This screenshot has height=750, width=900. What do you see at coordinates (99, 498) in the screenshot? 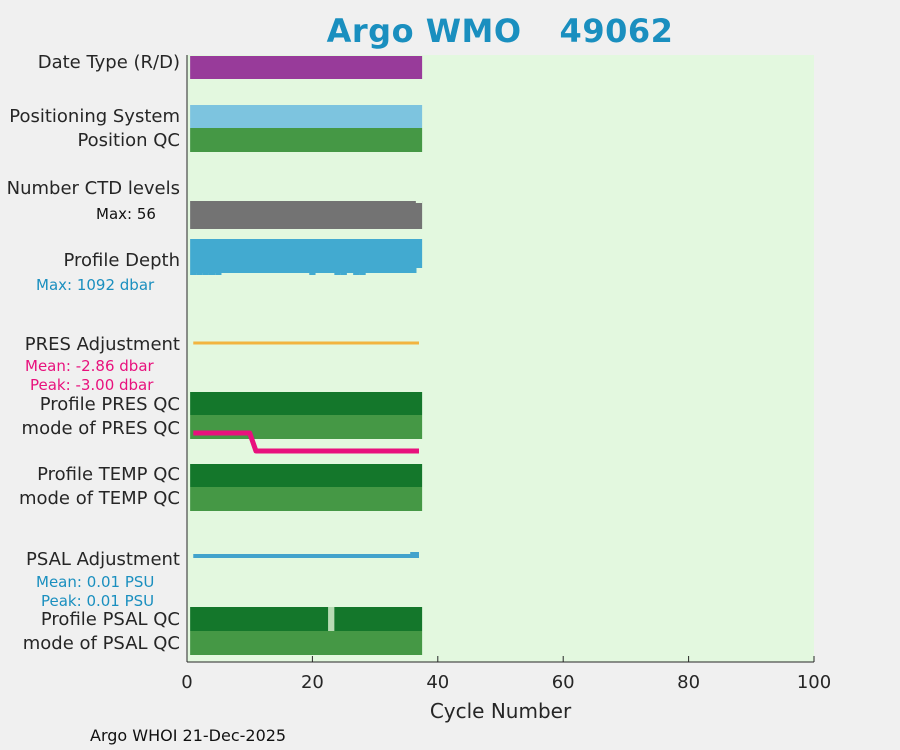
I see `label-mode-temp-qc: mode of TEMP QC` at bounding box center [99, 498].